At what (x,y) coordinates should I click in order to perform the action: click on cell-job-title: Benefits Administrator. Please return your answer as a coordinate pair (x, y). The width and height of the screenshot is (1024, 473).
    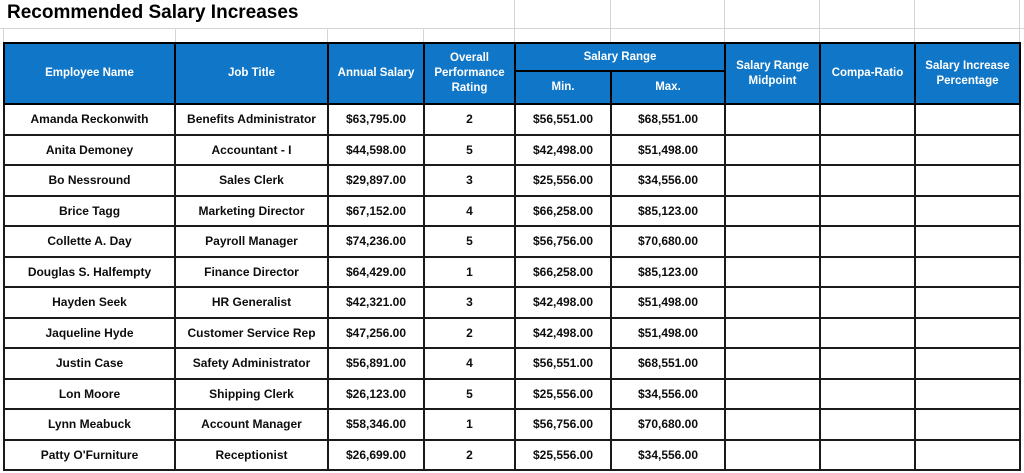
    Looking at the image, I should click on (251, 119).